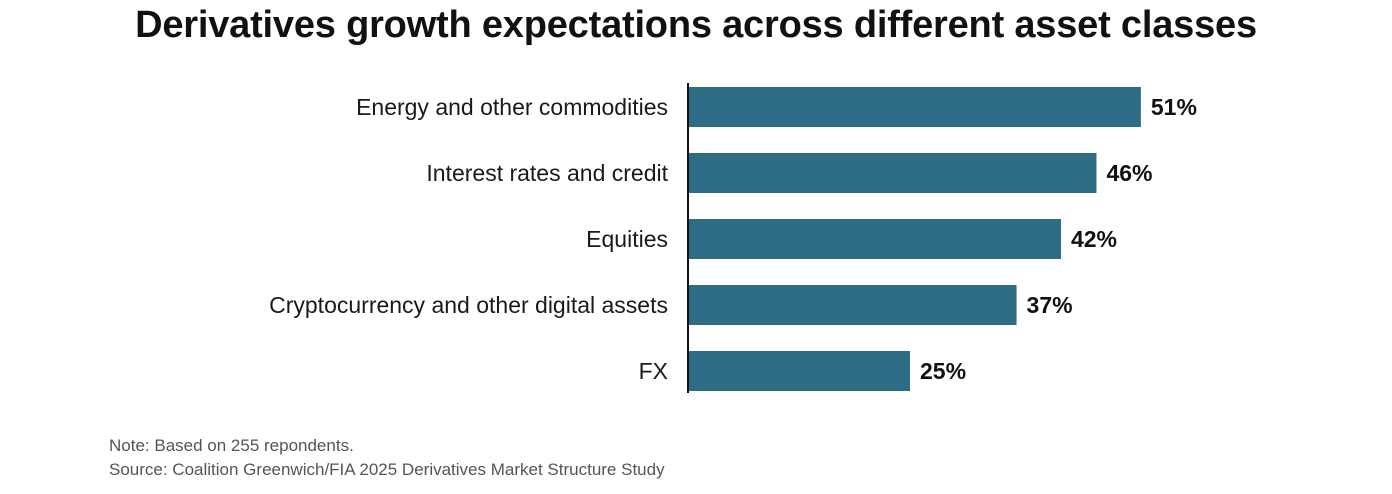  Describe the element at coordinates (1129, 173) in the screenshot. I see `value-label: 46%` at that location.